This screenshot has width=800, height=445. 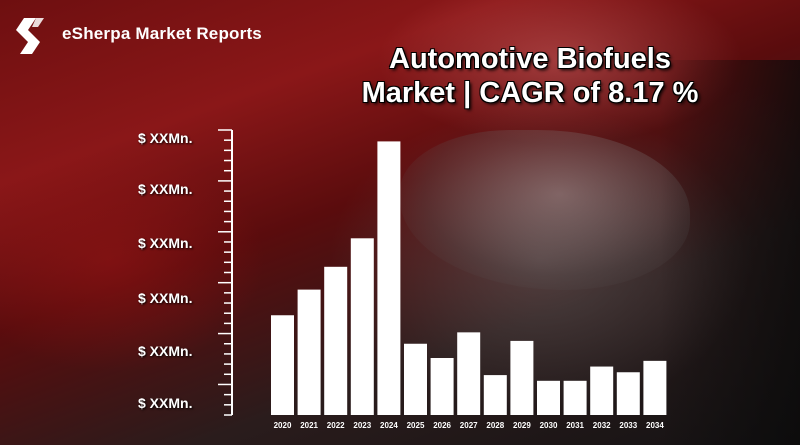 I want to click on bar-2022, so click(x=336, y=340).